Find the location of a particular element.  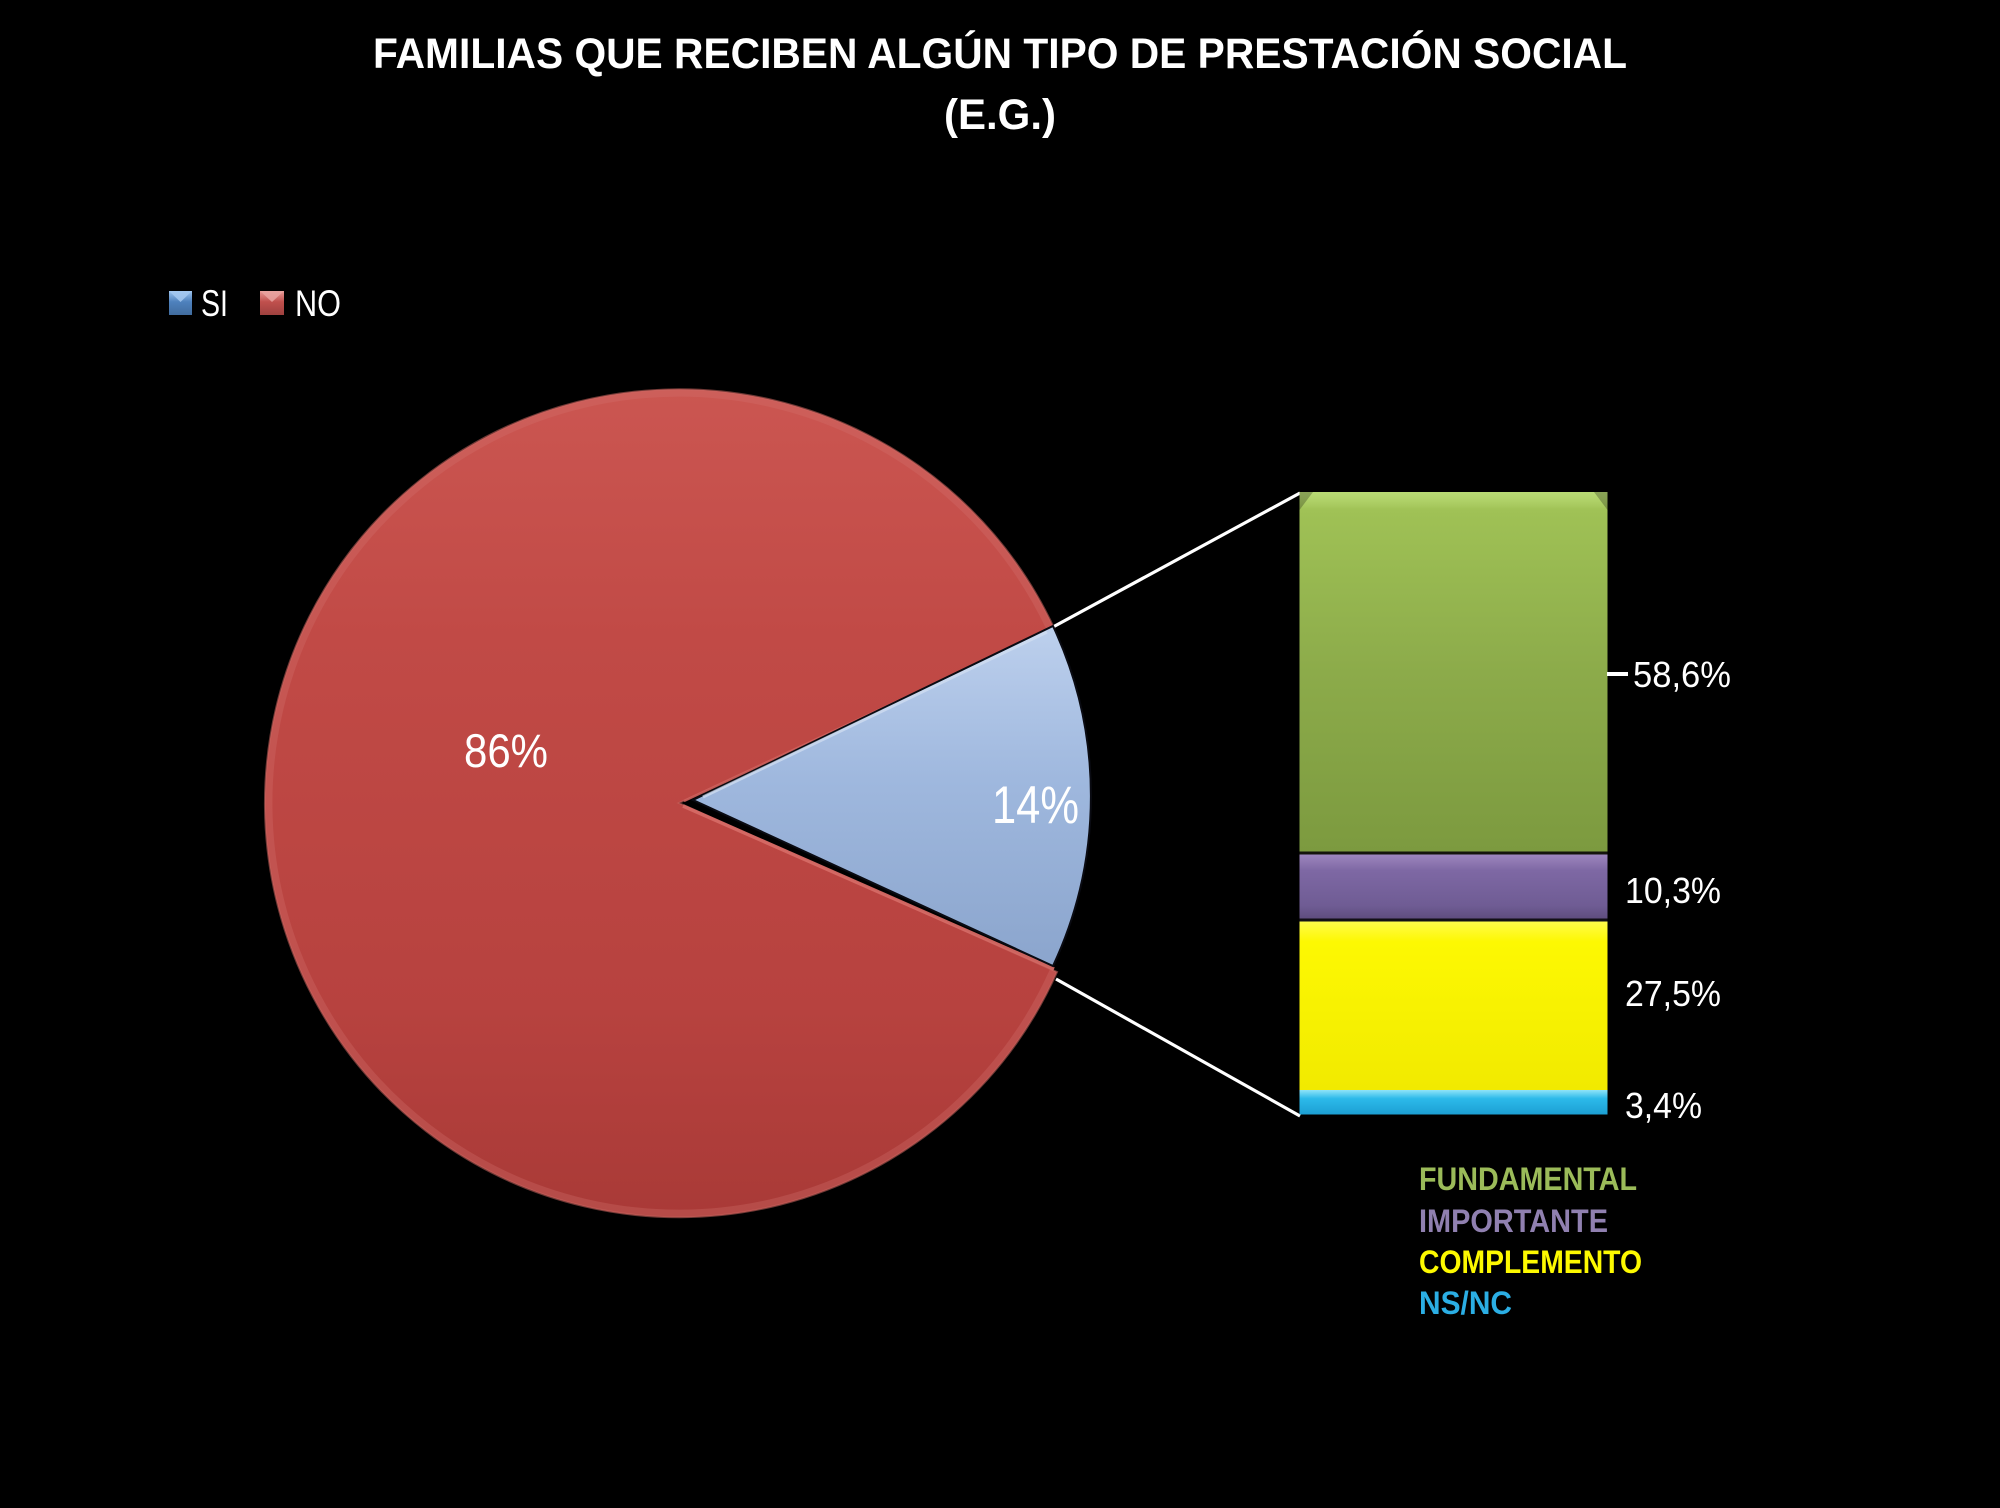

svg-text: SI is located at coordinates (214, 303).